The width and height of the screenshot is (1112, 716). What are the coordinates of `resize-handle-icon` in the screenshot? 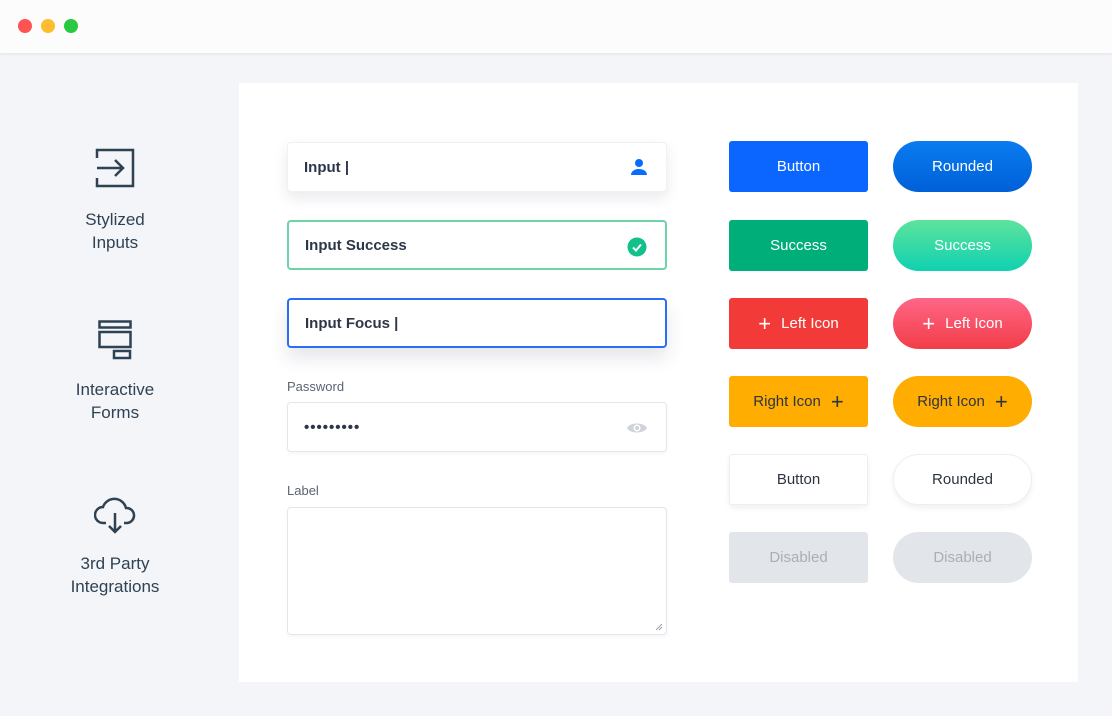 It's located at (659, 627).